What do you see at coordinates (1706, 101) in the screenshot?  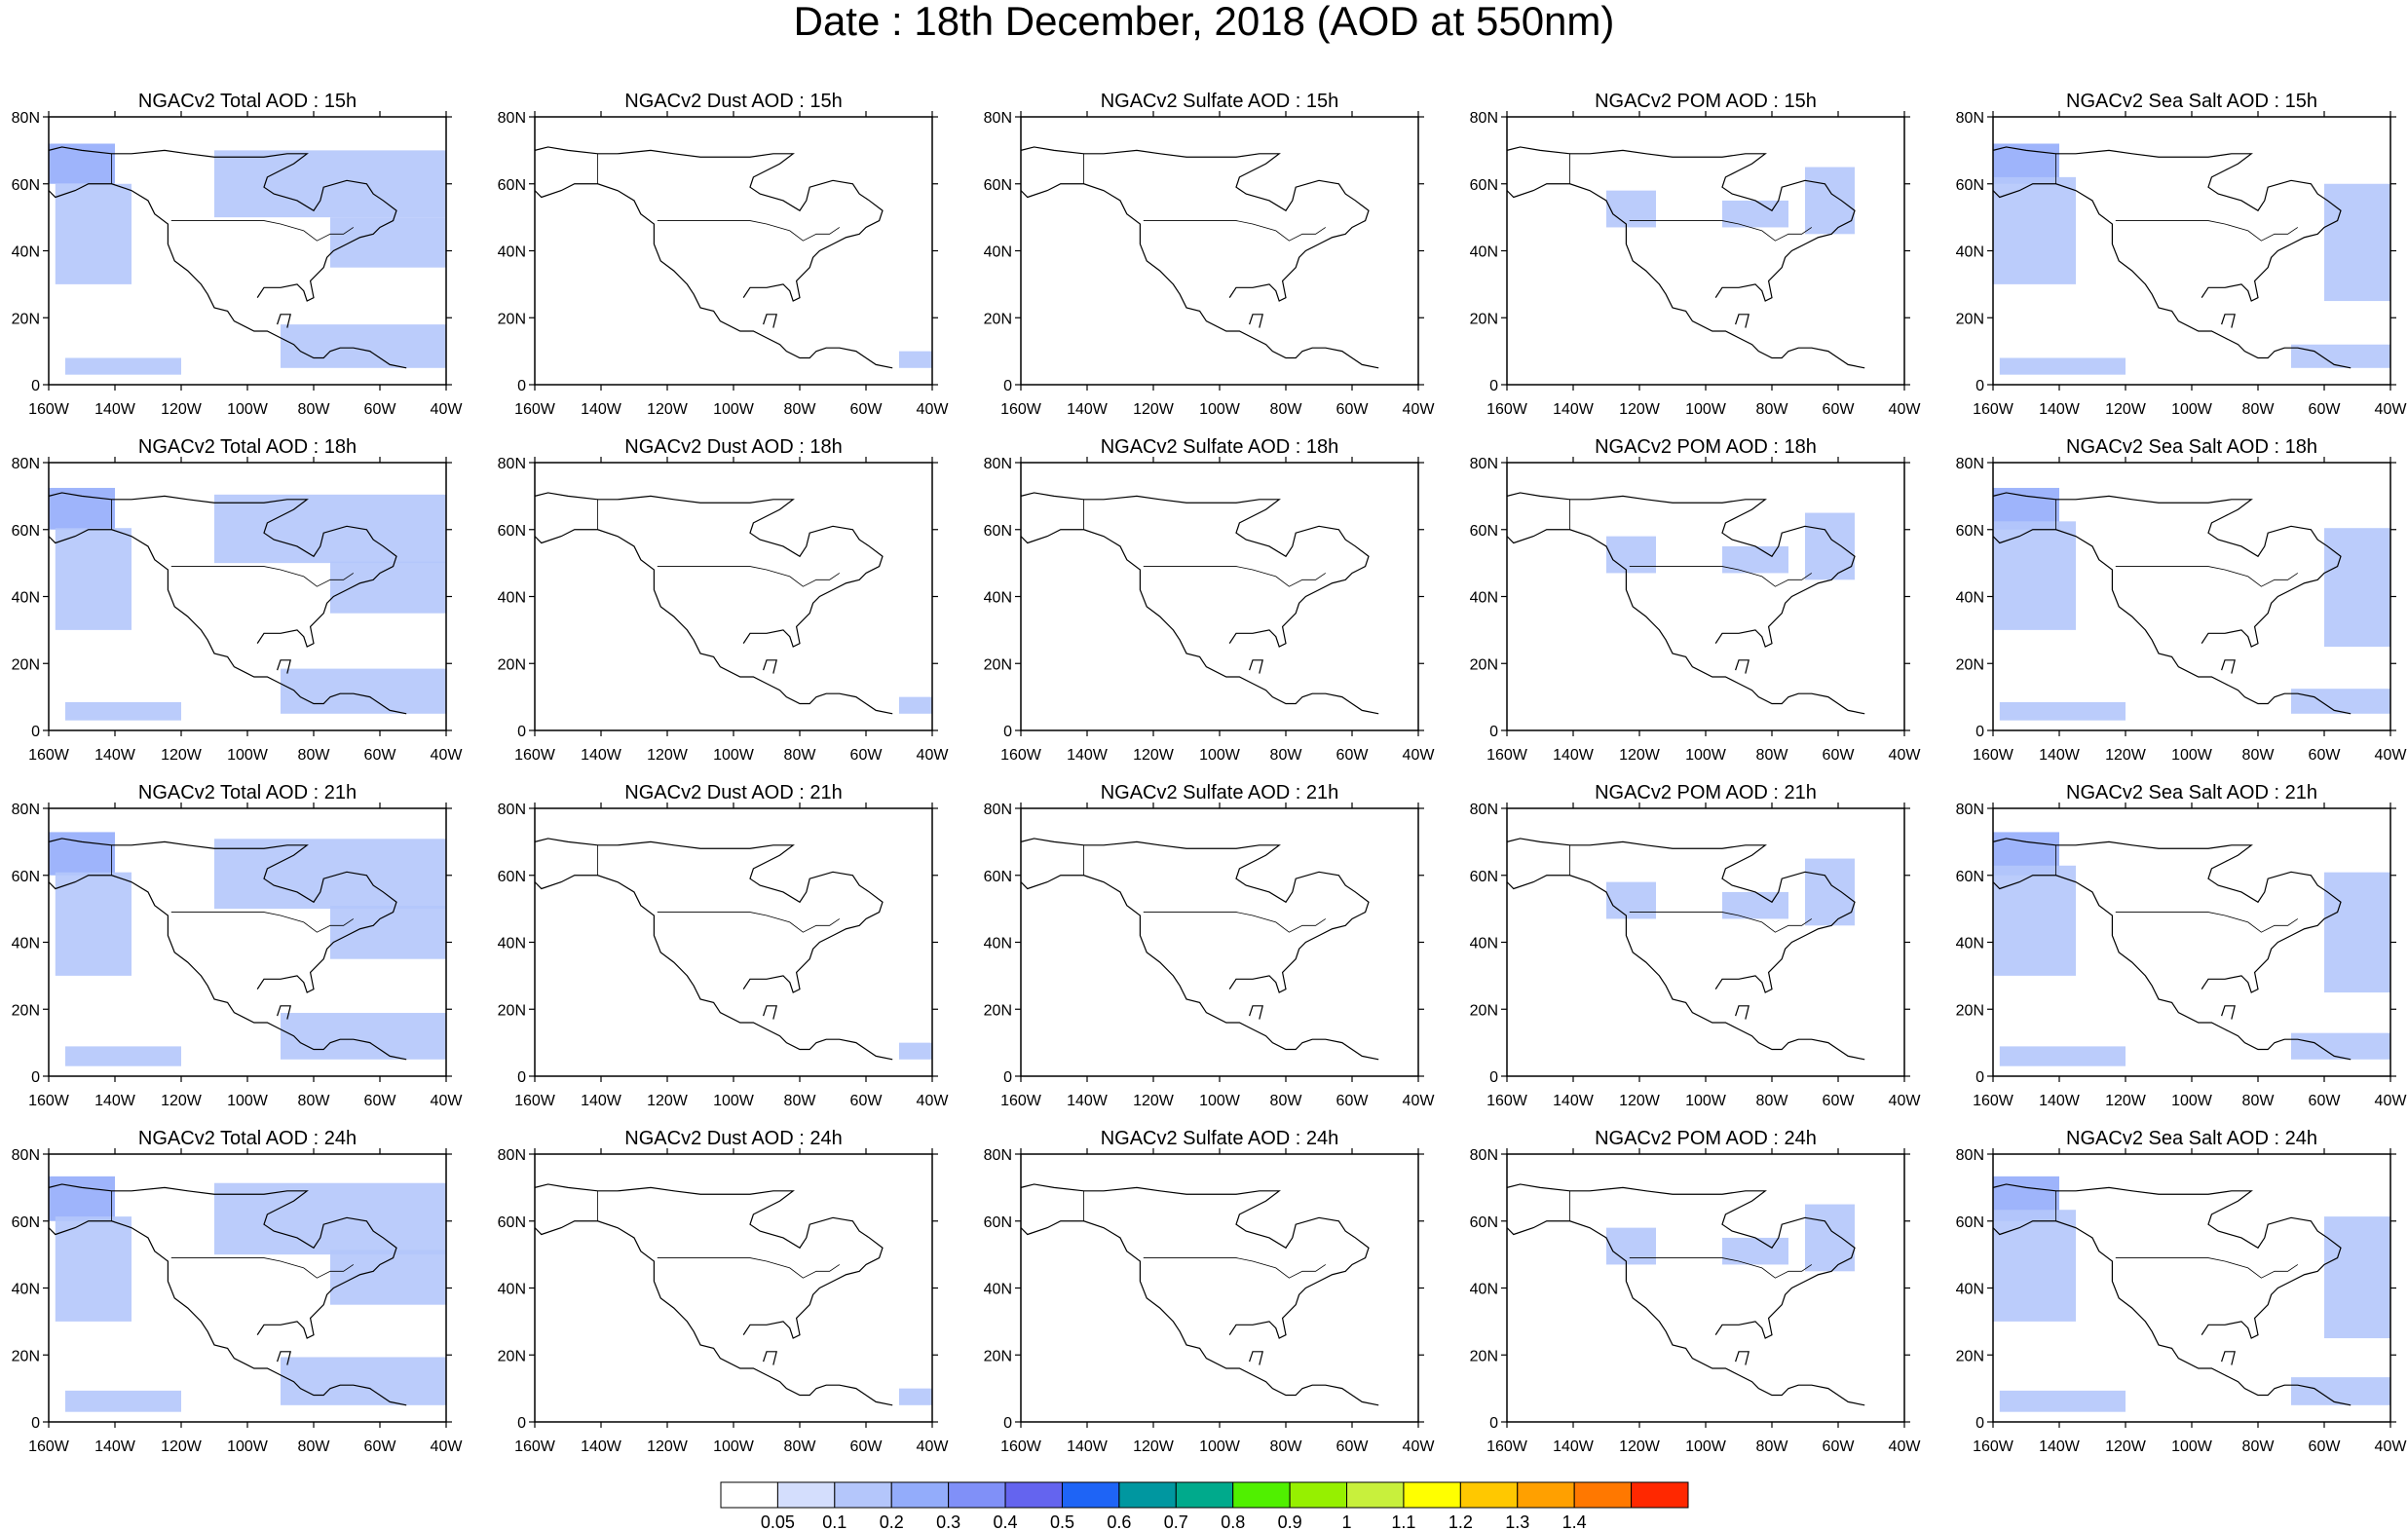 I see `panel-title: NGACv2 POM AOD : 15h` at bounding box center [1706, 101].